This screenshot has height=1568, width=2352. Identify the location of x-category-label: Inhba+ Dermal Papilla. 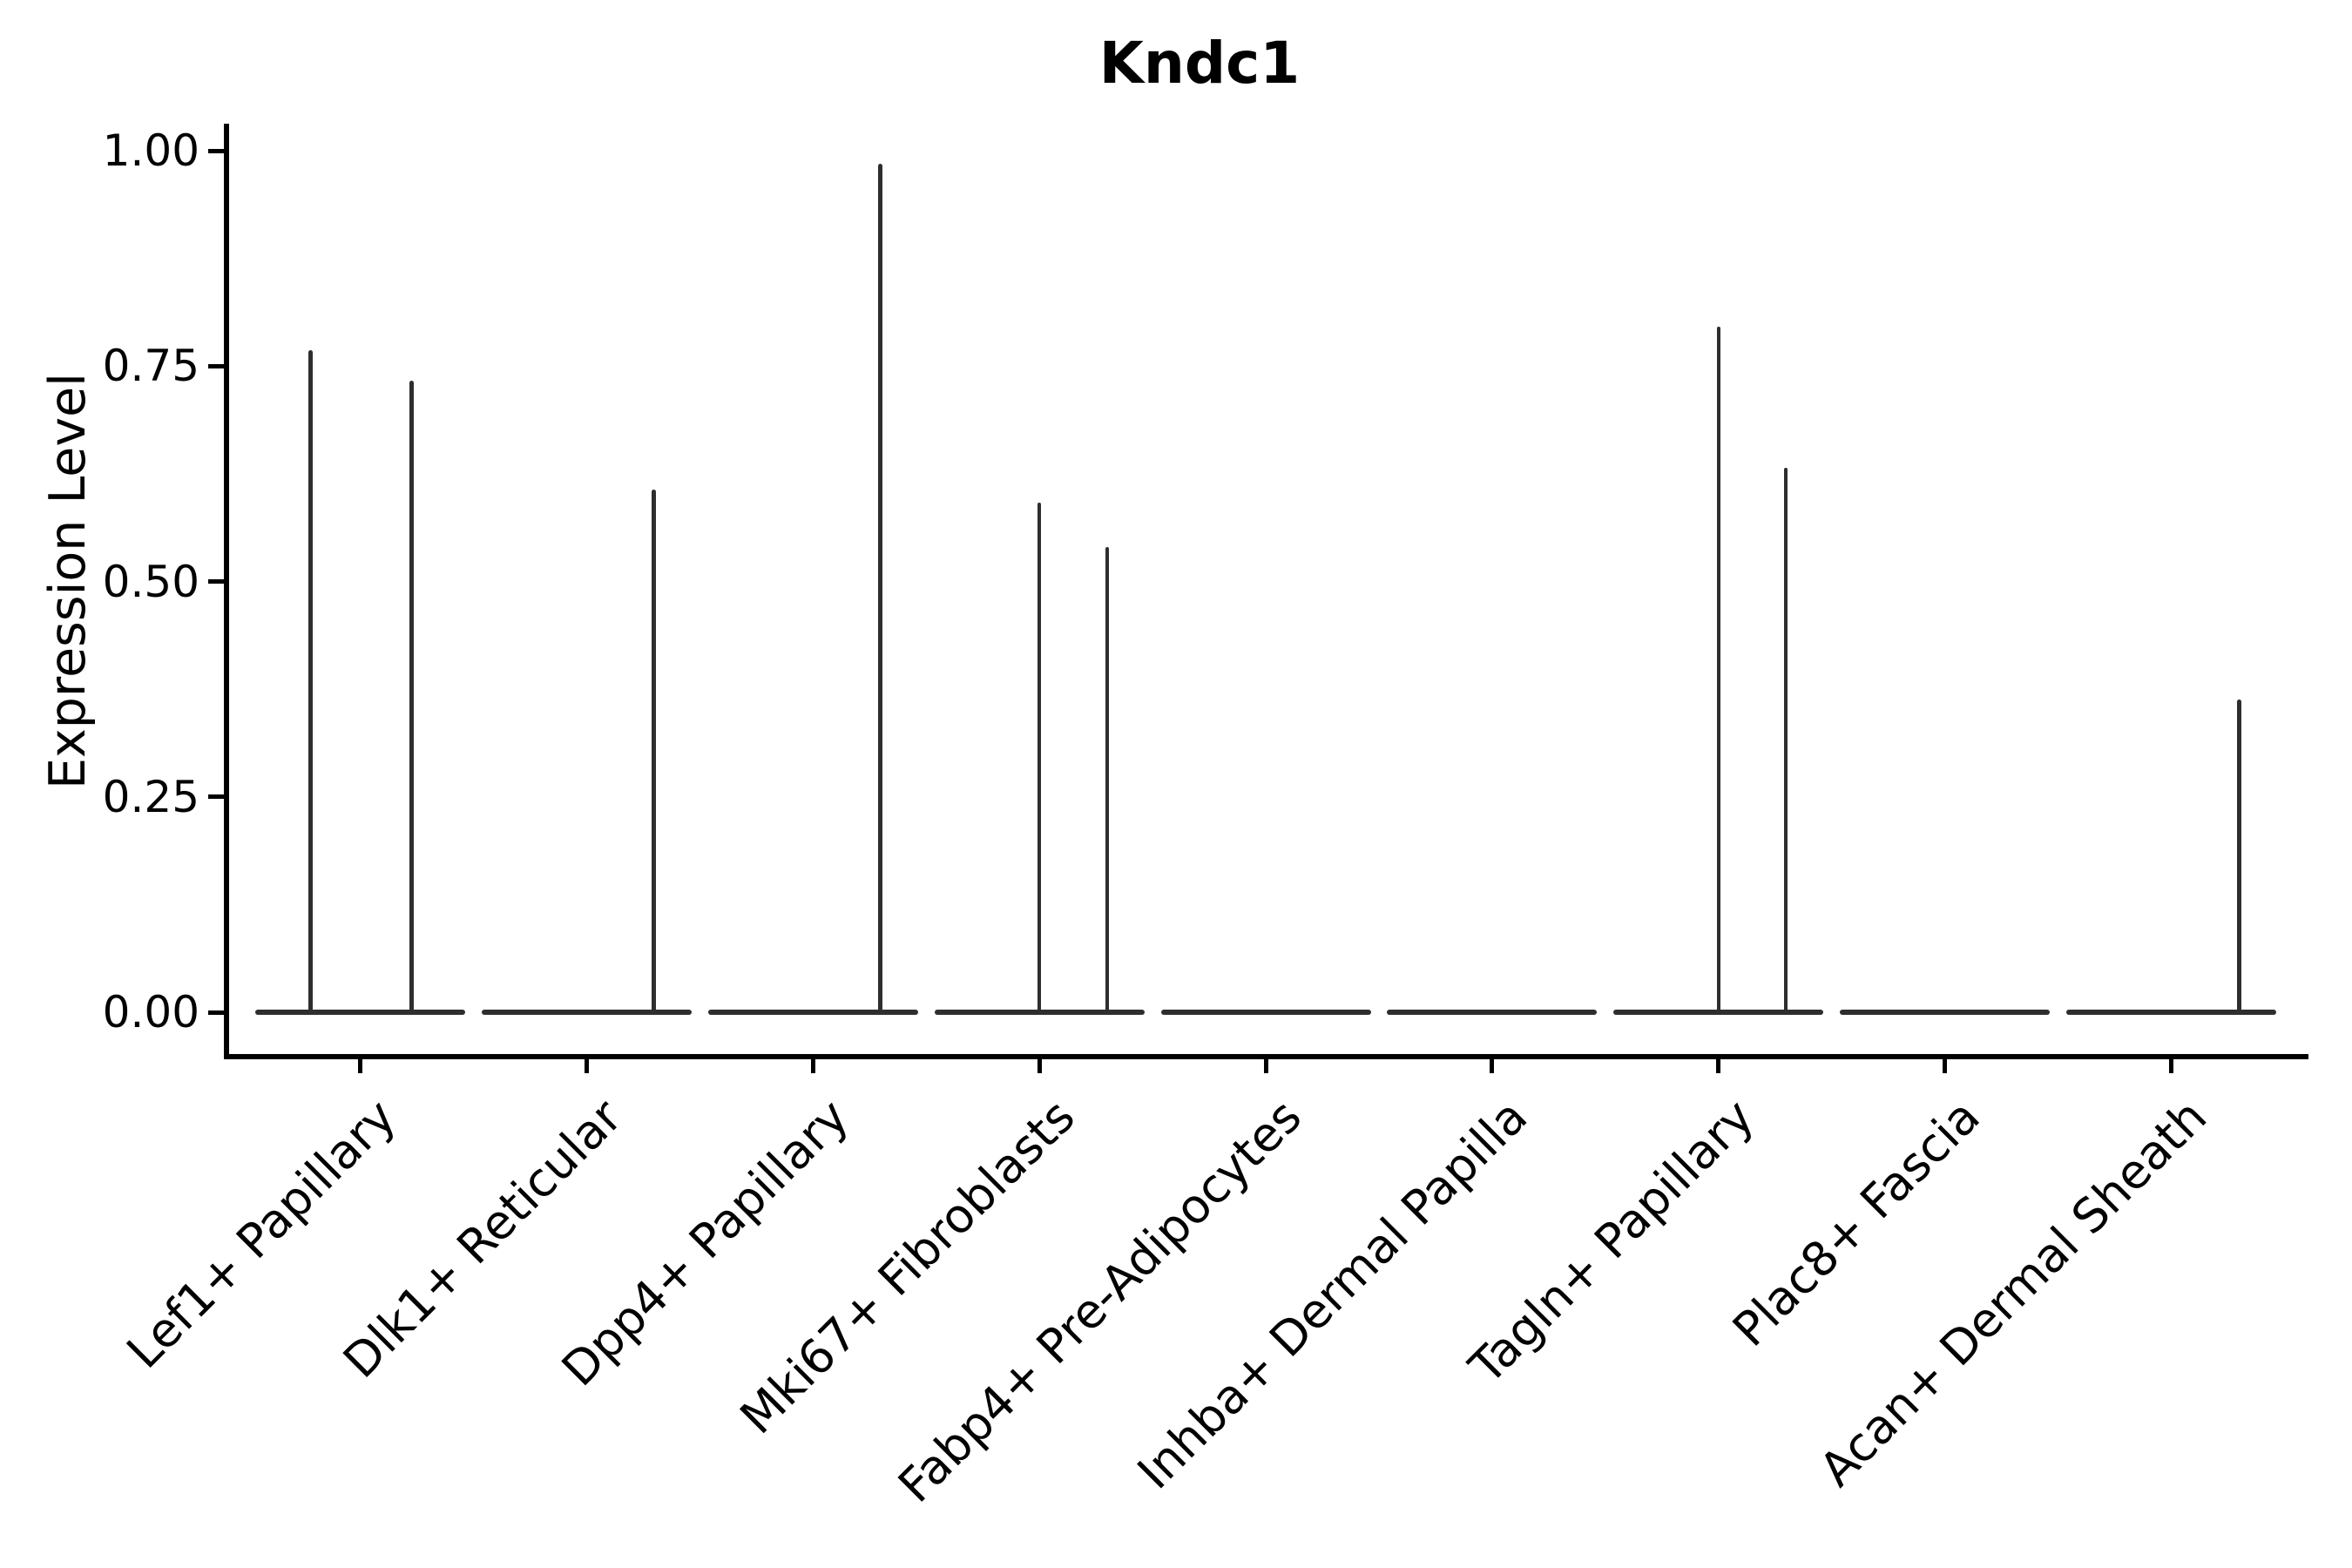
(1332, 1294).